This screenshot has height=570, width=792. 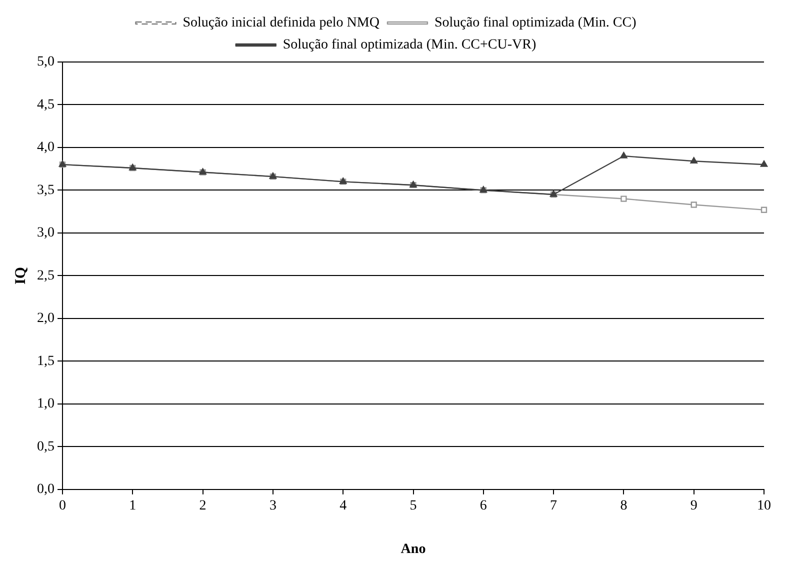 What do you see at coordinates (45, 148) in the screenshot?
I see `y-tick-label: 4,0` at bounding box center [45, 148].